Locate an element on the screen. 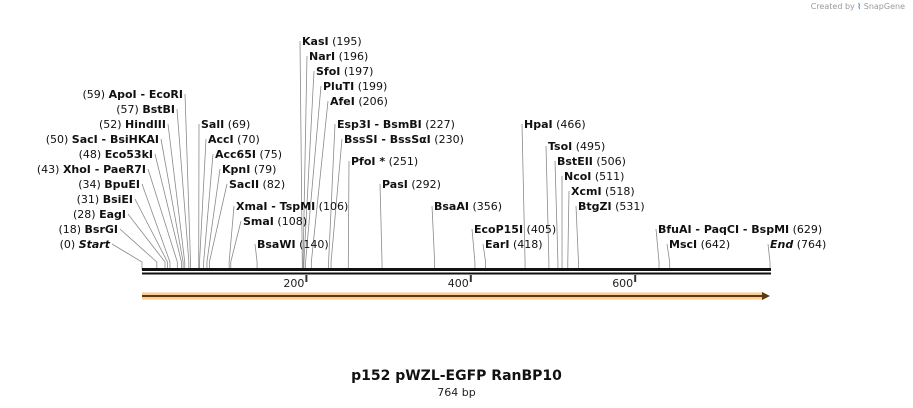  site-label: BsaAI (356) is located at coordinates (468, 206).